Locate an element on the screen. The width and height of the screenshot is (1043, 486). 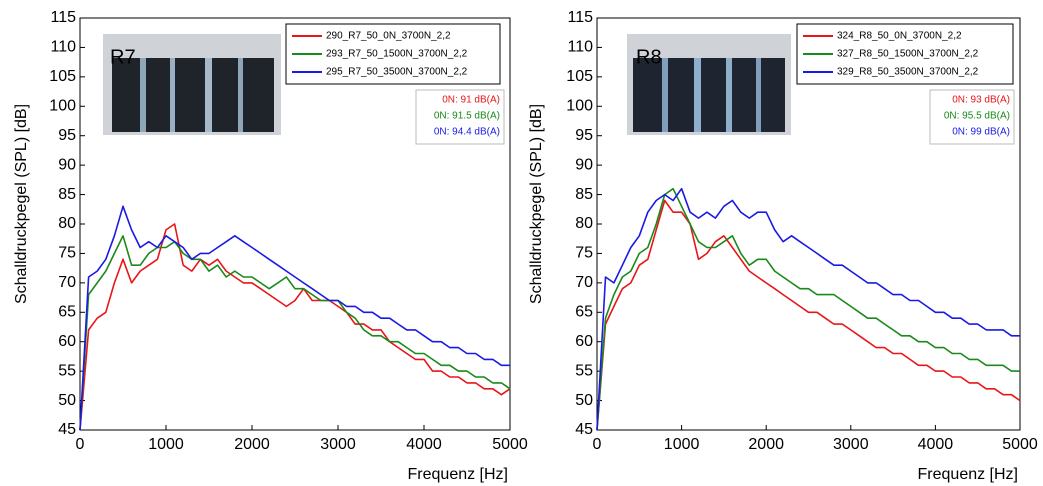
legend-label: 327_R8_50_1500N_3700N_2,2 is located at coordinates (908, 54).